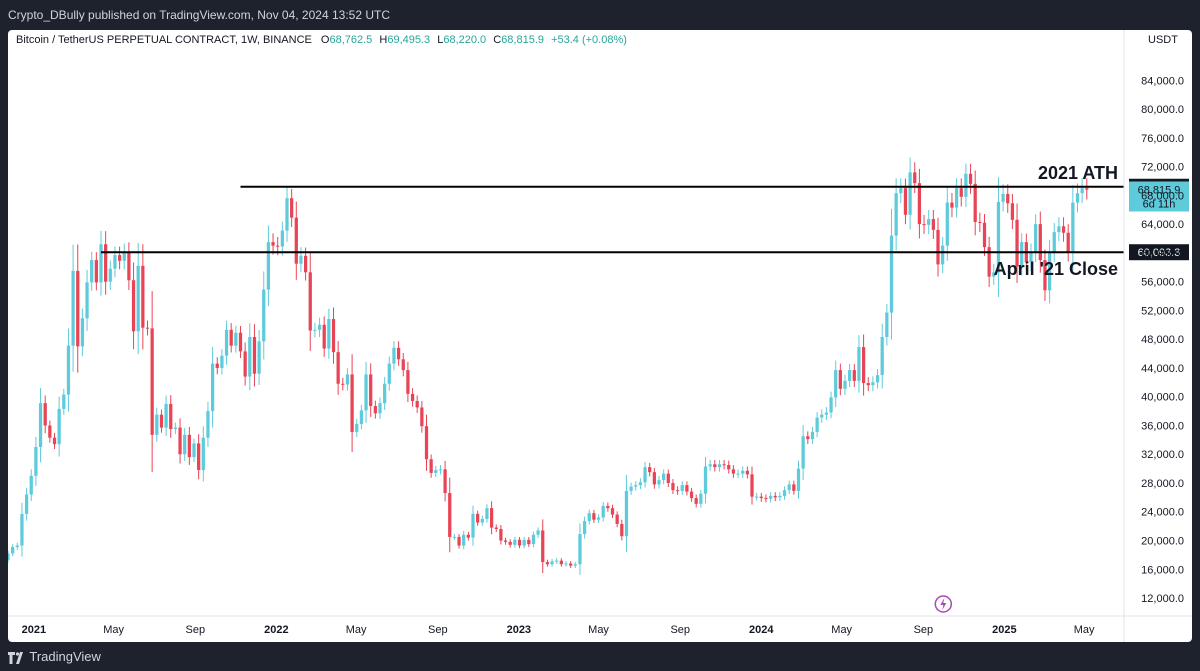  Describe the element at coordinates (276, 630) in the screenshot. I see `x-tick-label: 2022` at that location.